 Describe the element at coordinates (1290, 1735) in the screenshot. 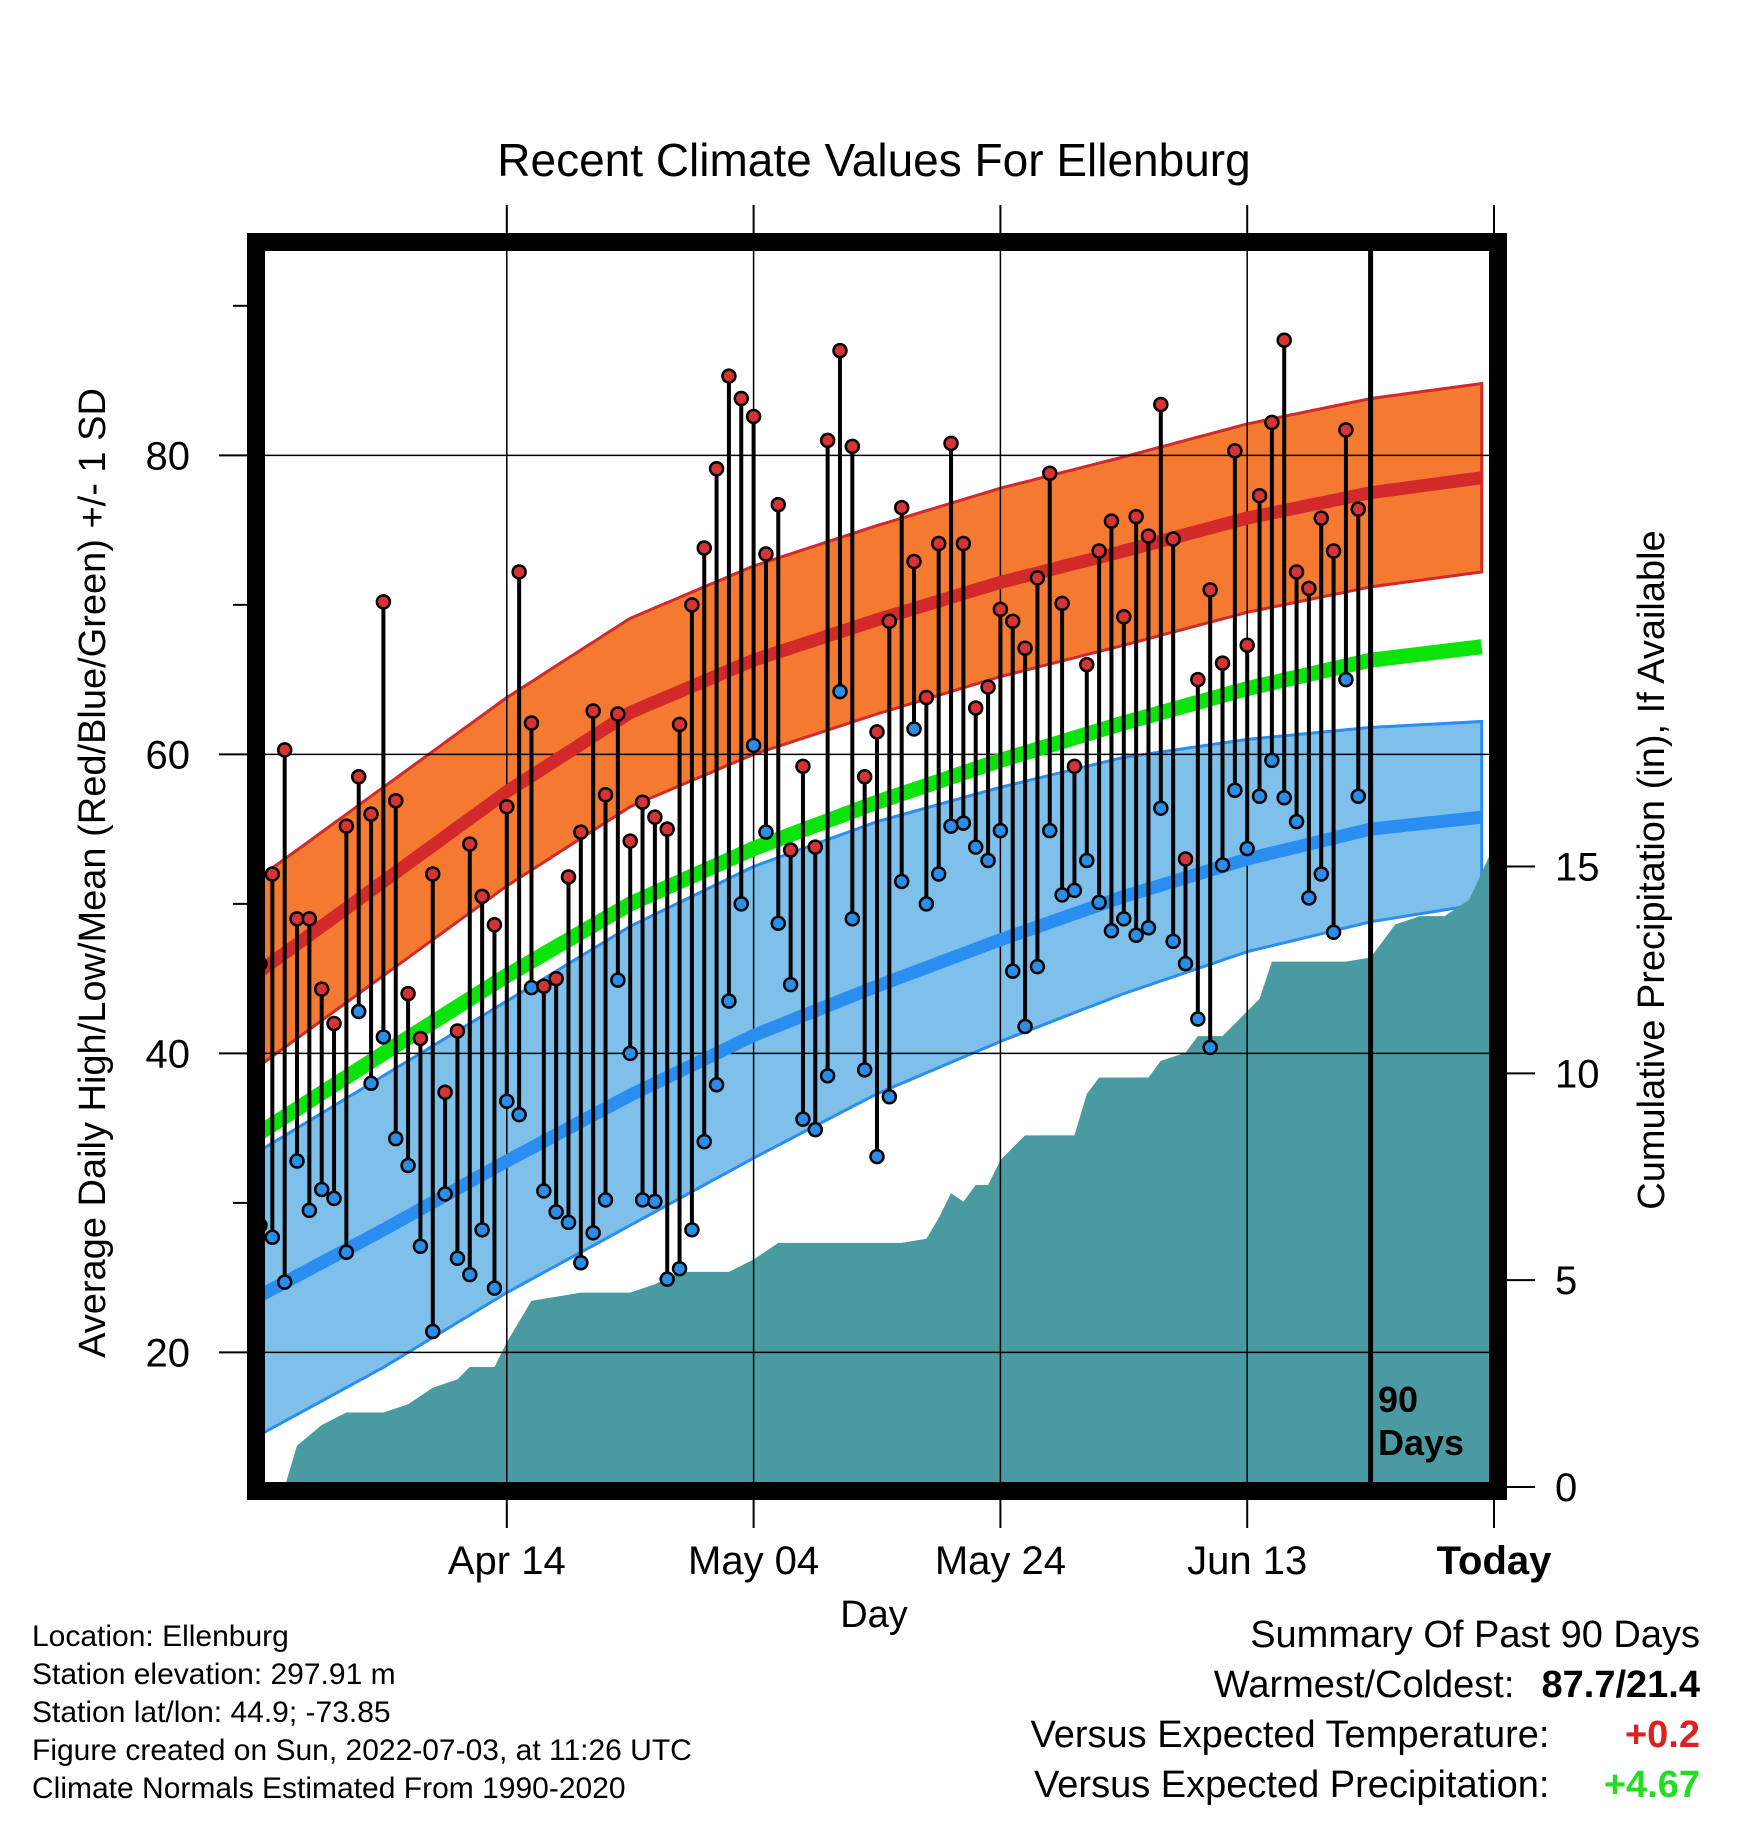

I see `temp-label: Versus Expected Temperature:` at that location.